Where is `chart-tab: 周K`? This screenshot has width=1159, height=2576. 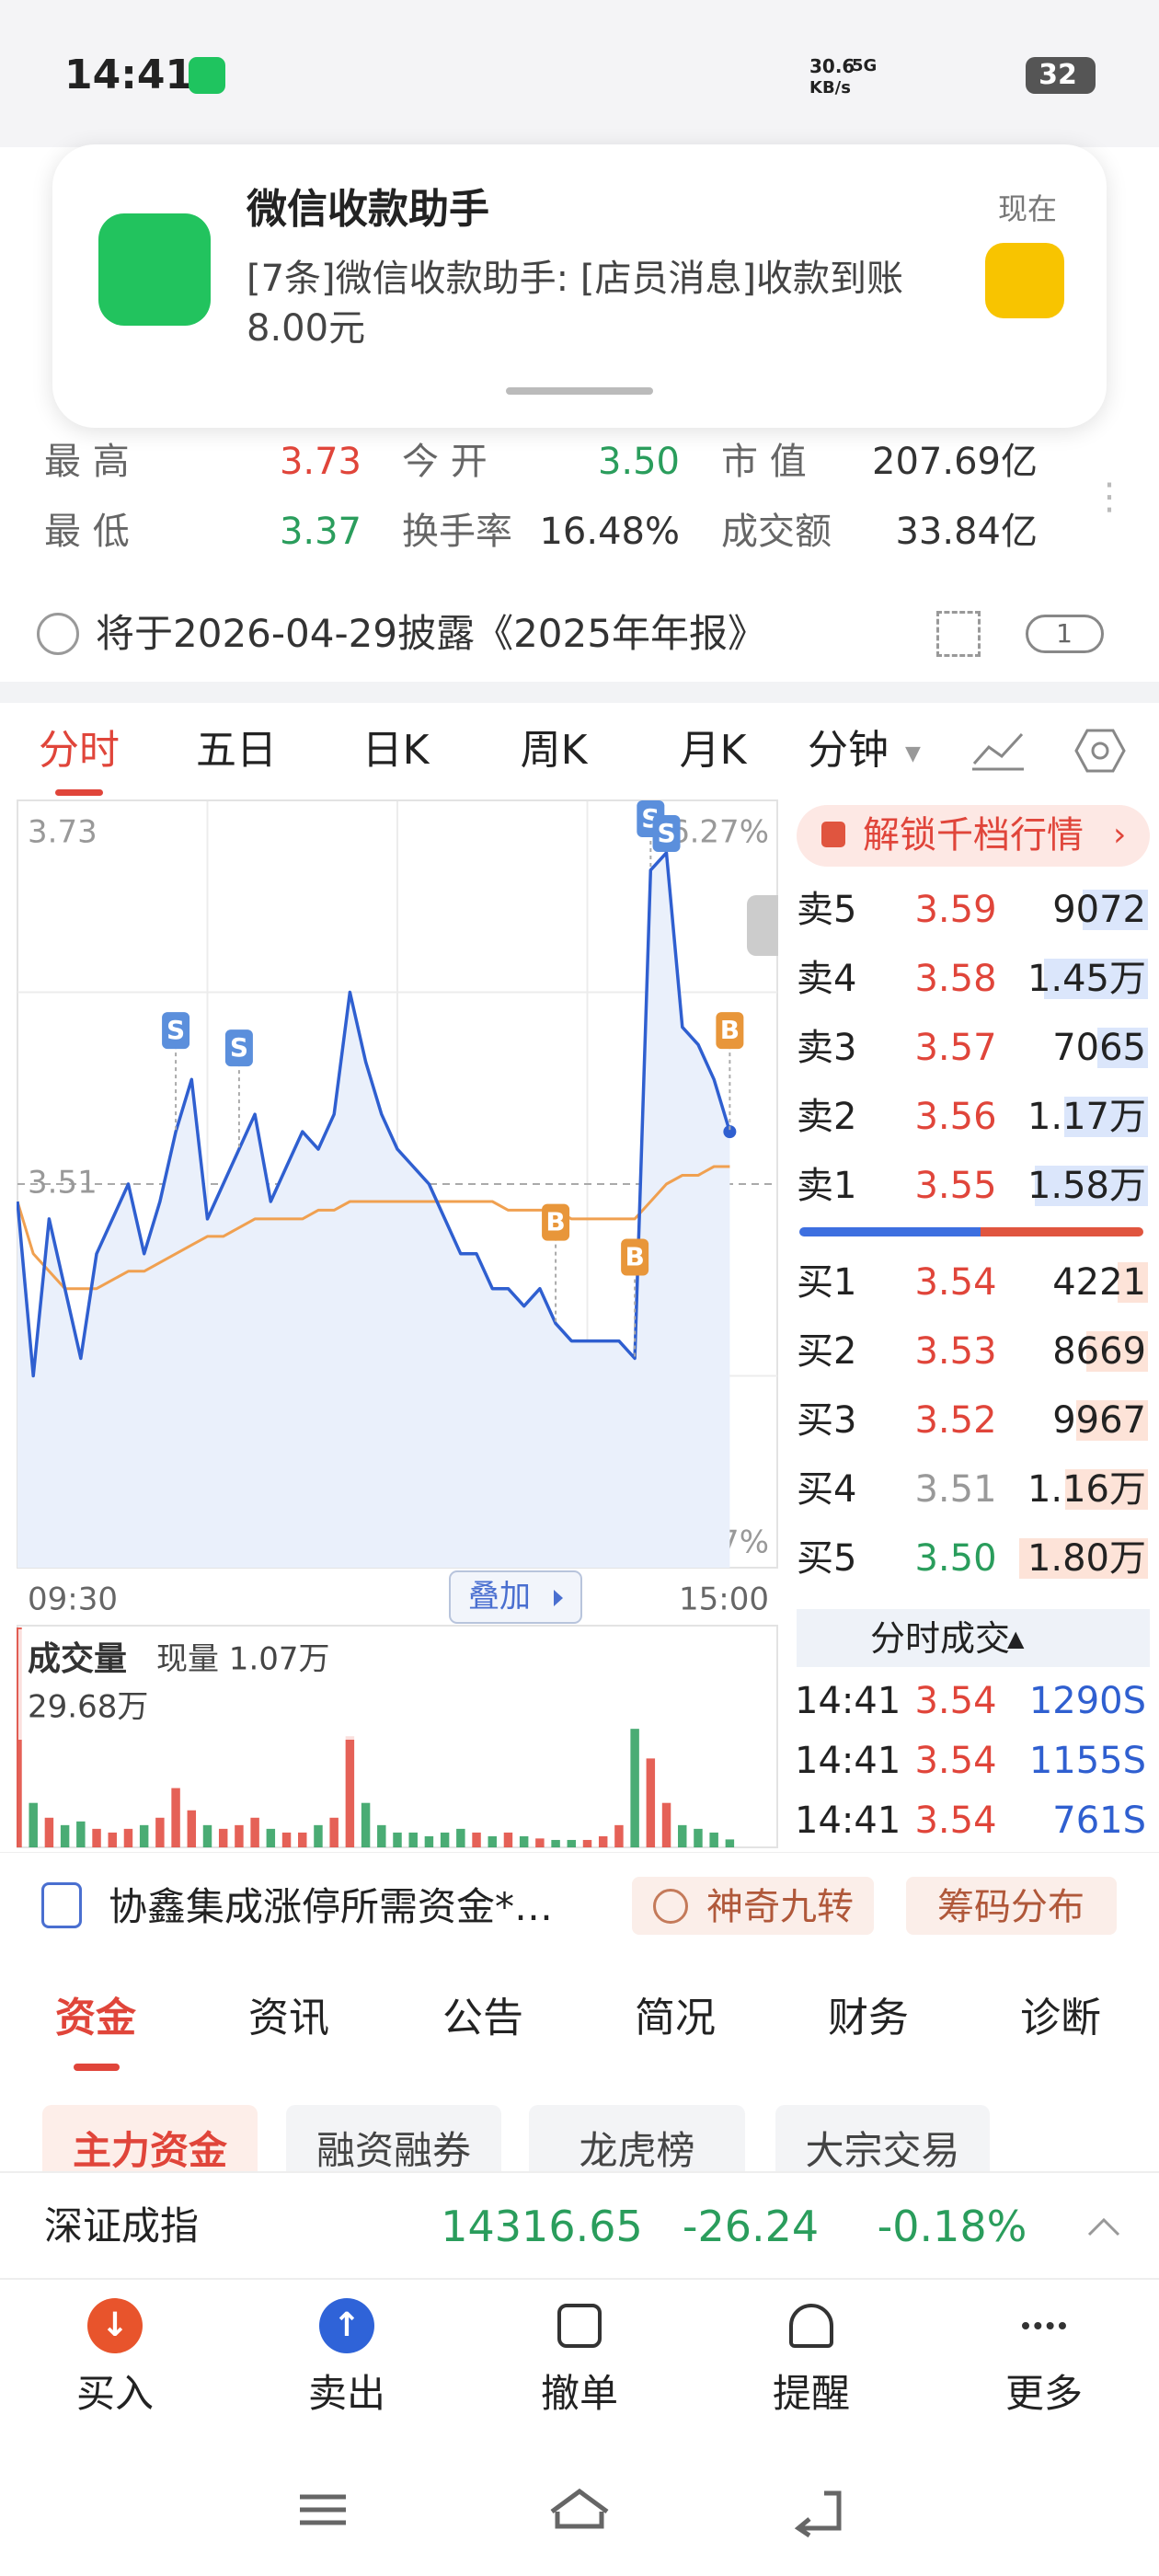
chart-tab: 周K is located at coordinates (554, 750).